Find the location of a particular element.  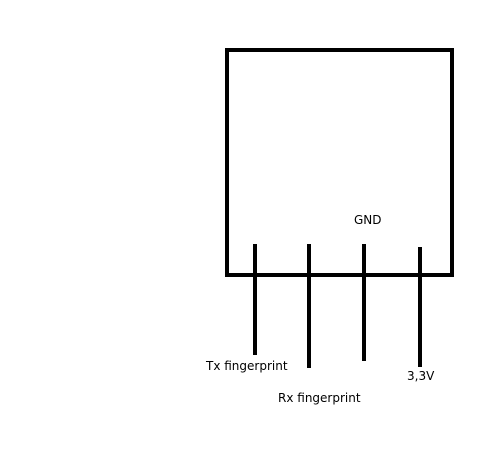

label-gnd: GND is located at coordinates (368, 220).